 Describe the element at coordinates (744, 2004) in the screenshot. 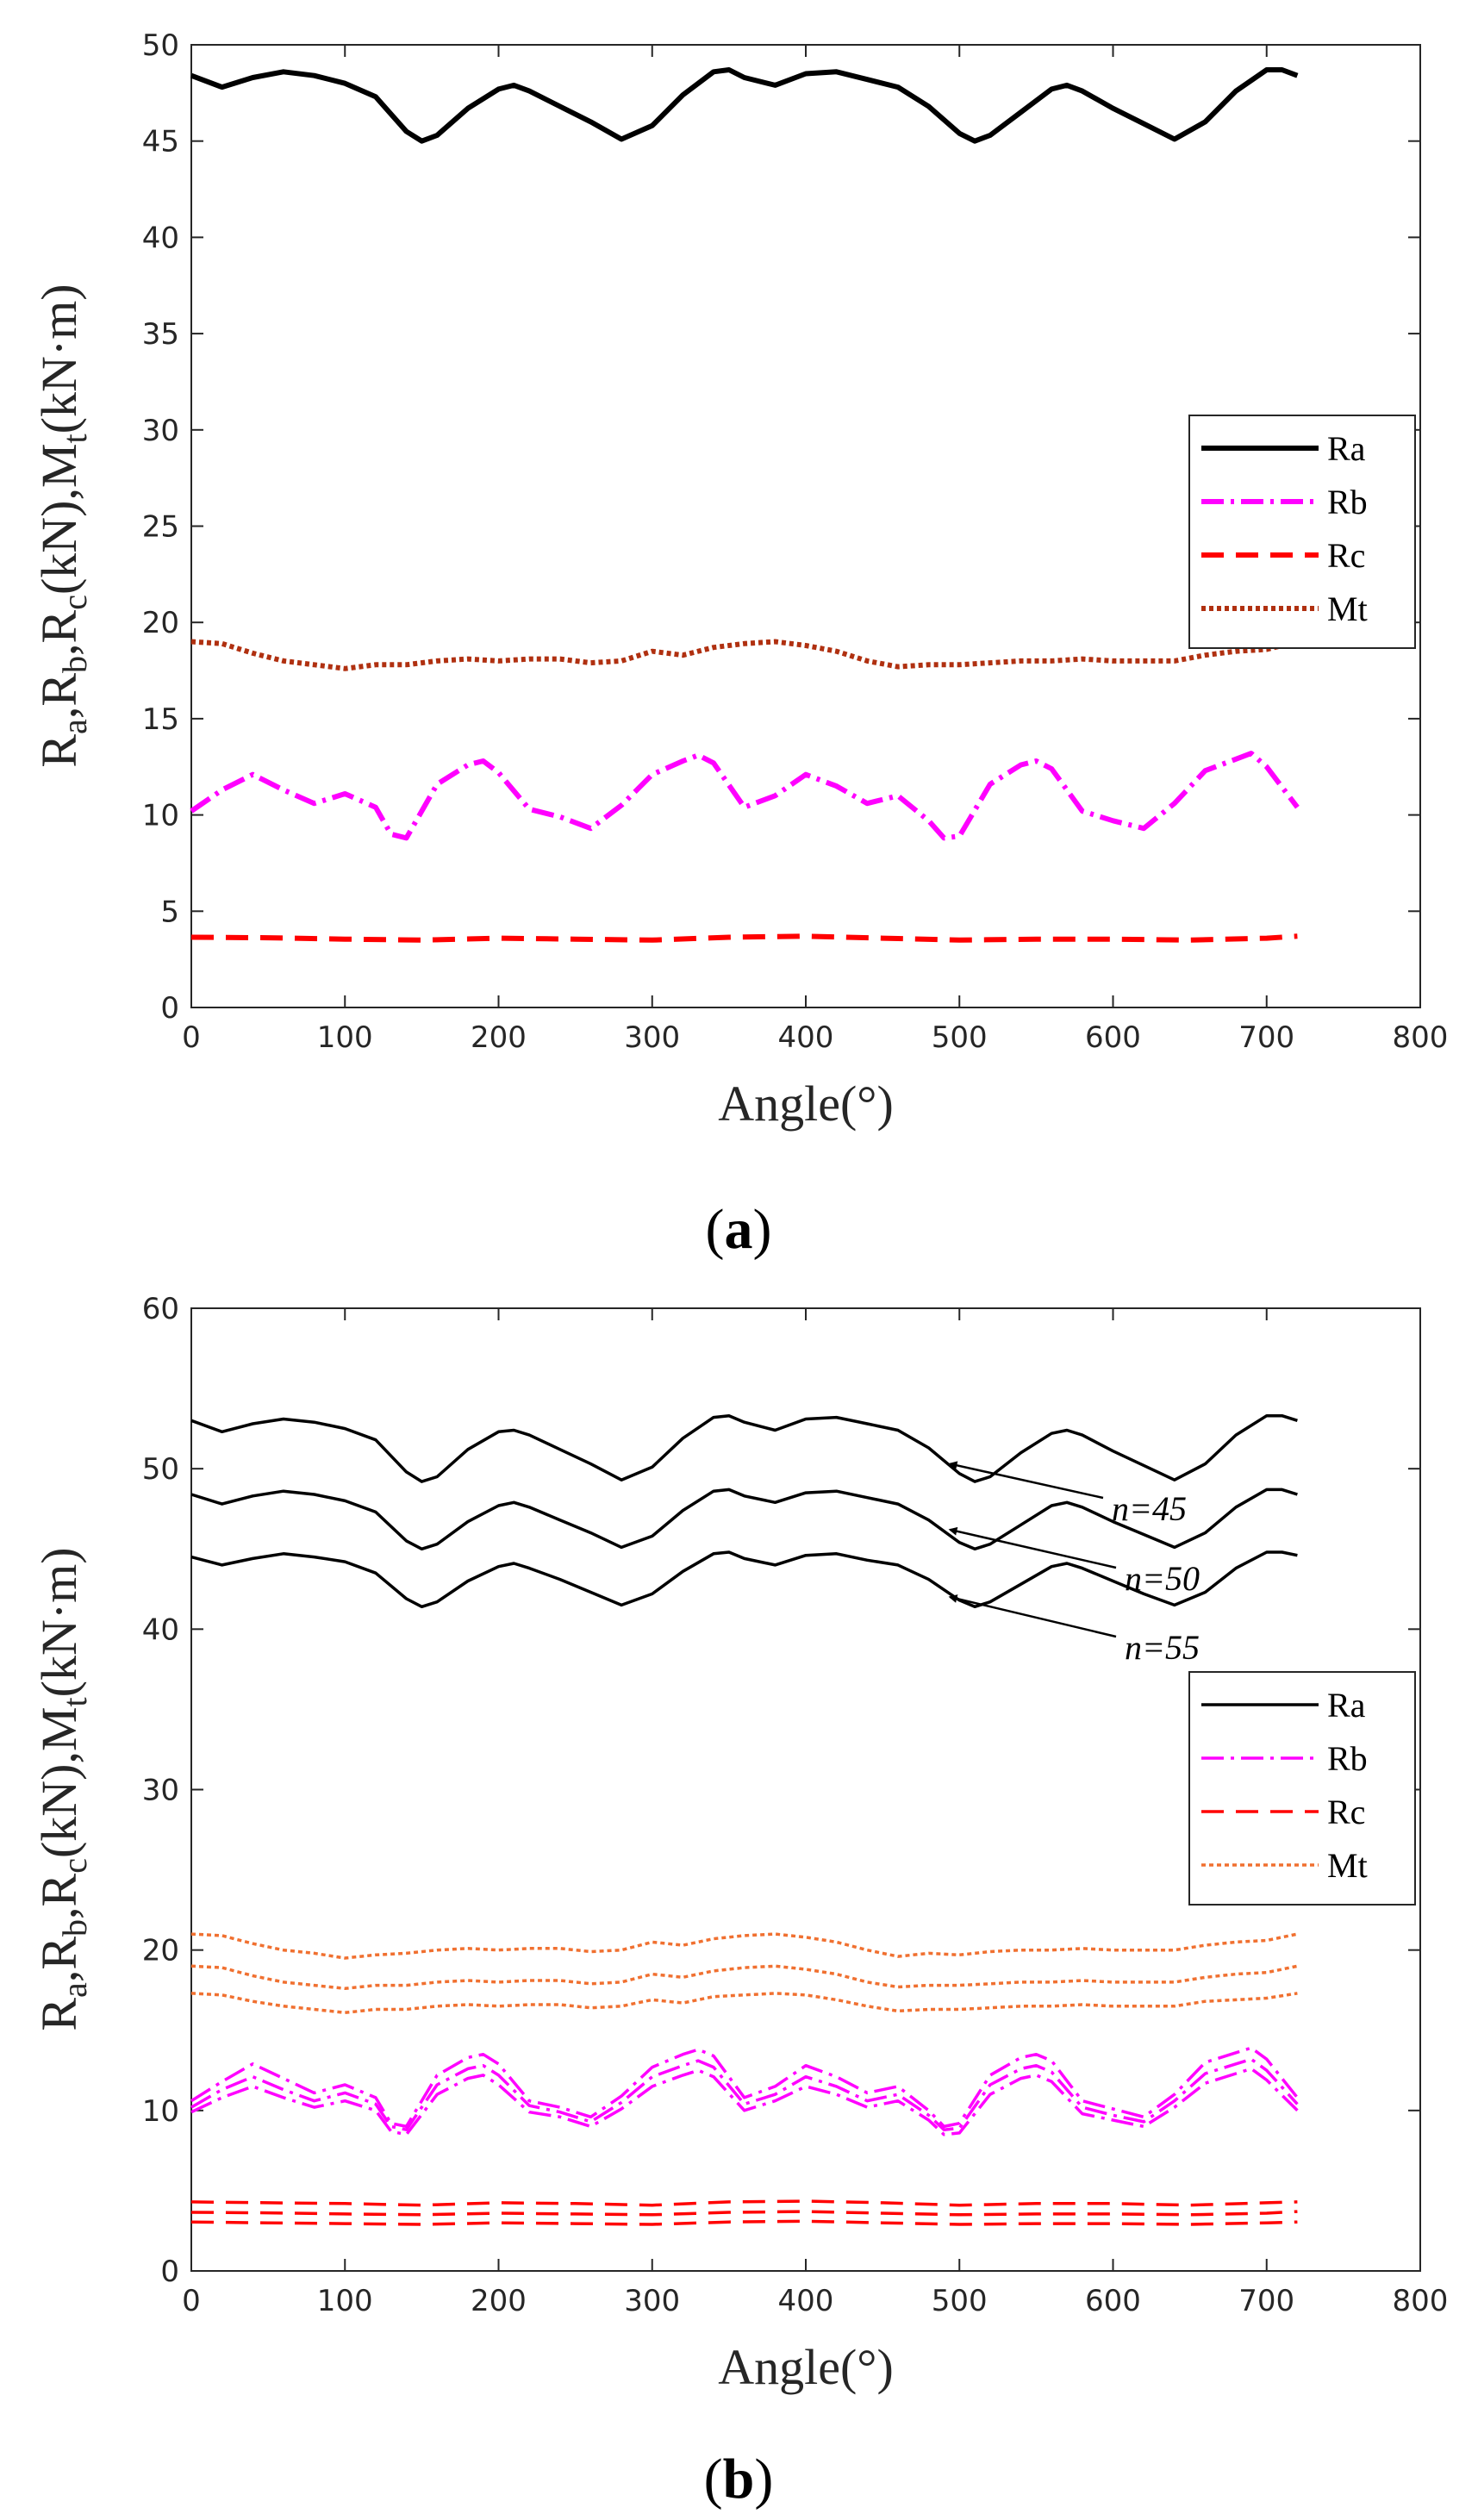

I see `series-line-mt-n55` at that location.